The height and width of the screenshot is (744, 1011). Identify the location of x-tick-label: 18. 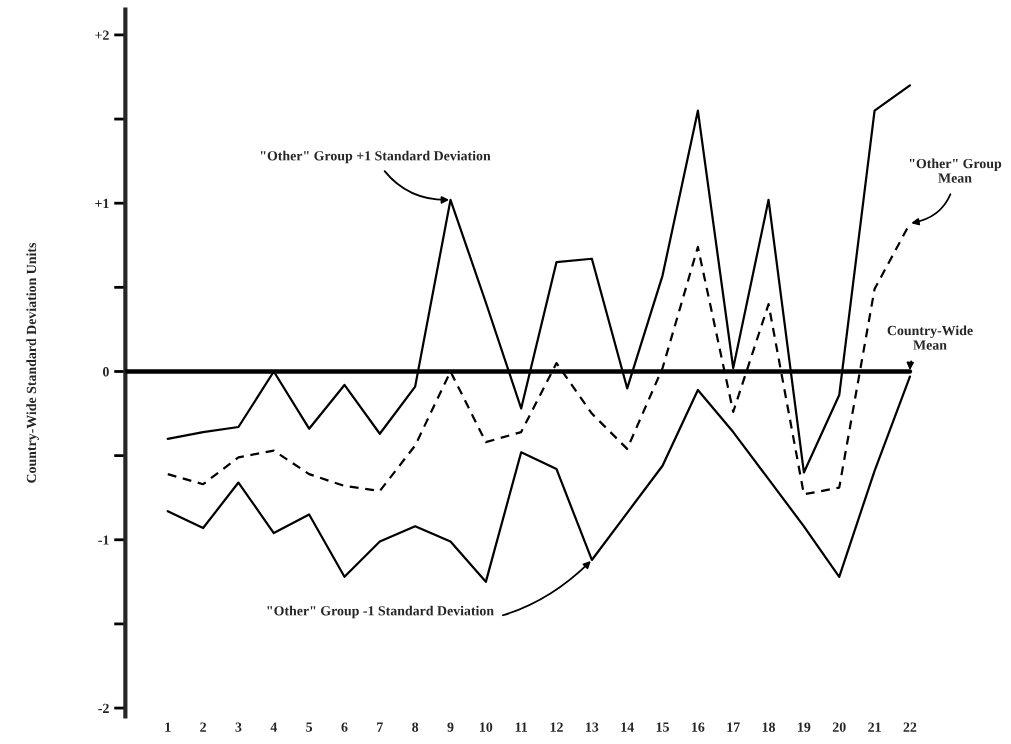
(769, 727).